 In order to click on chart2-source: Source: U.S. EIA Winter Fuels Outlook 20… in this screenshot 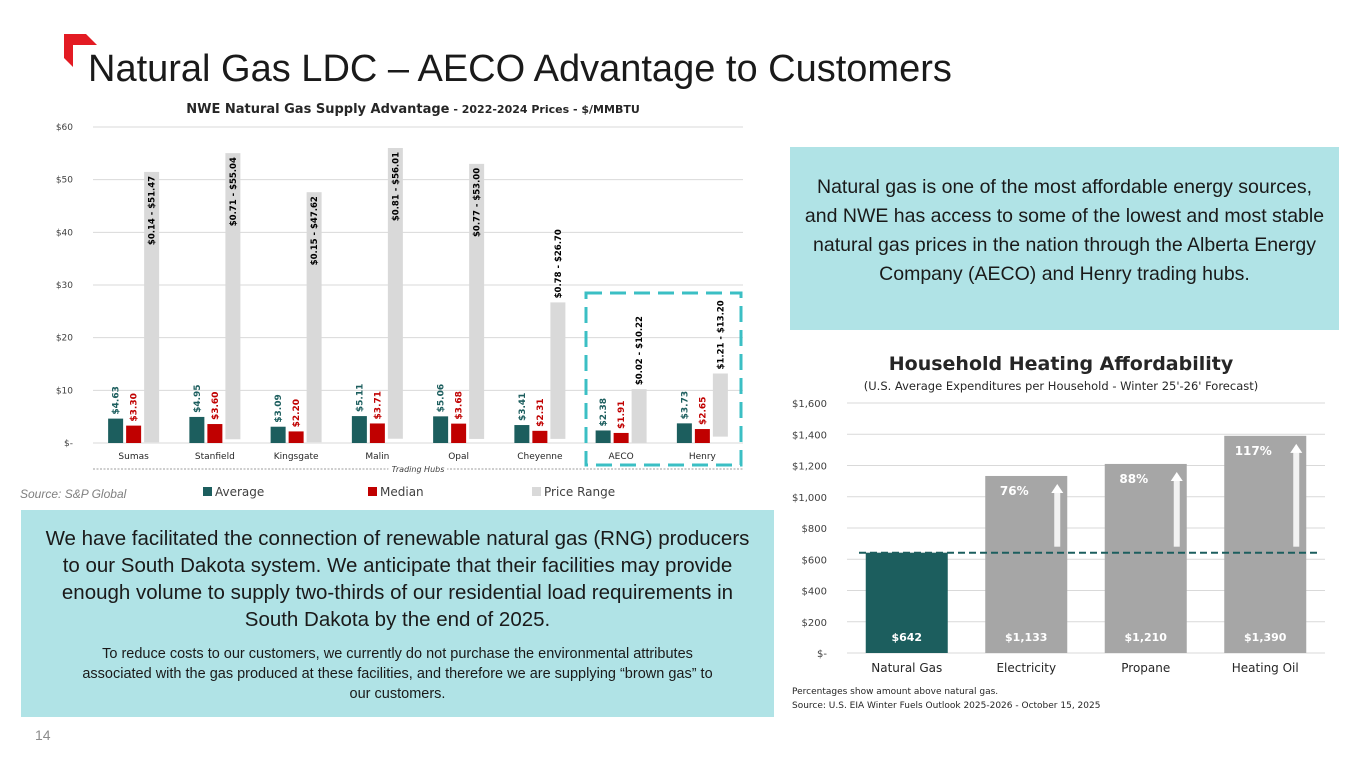, I will do `click(946, 706)`.